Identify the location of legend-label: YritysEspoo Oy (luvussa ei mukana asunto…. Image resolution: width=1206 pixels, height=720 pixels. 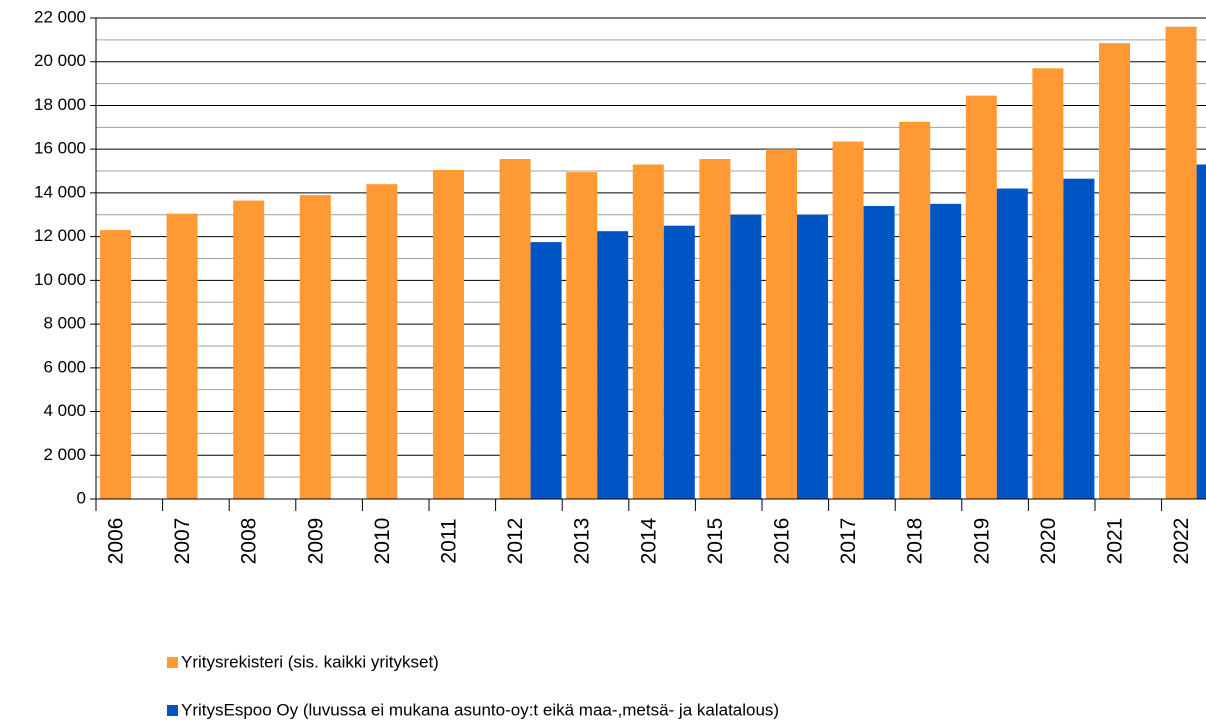
(480, 709).